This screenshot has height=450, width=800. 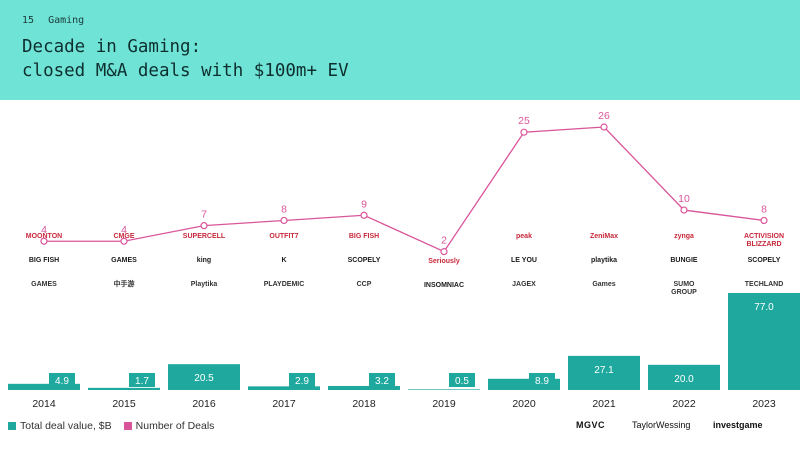 I want to click on bar-value-label-2022: 20.0, so click(x=684, y=379).